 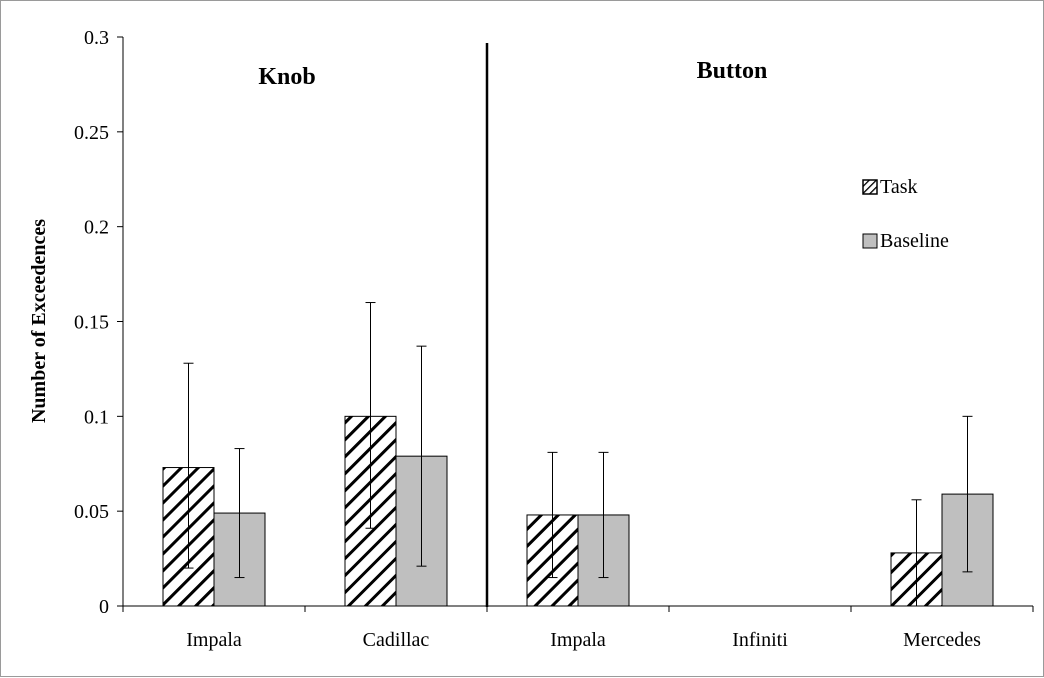 I want to click on y-tick-label: 0.25, so click(x=91, y=133).